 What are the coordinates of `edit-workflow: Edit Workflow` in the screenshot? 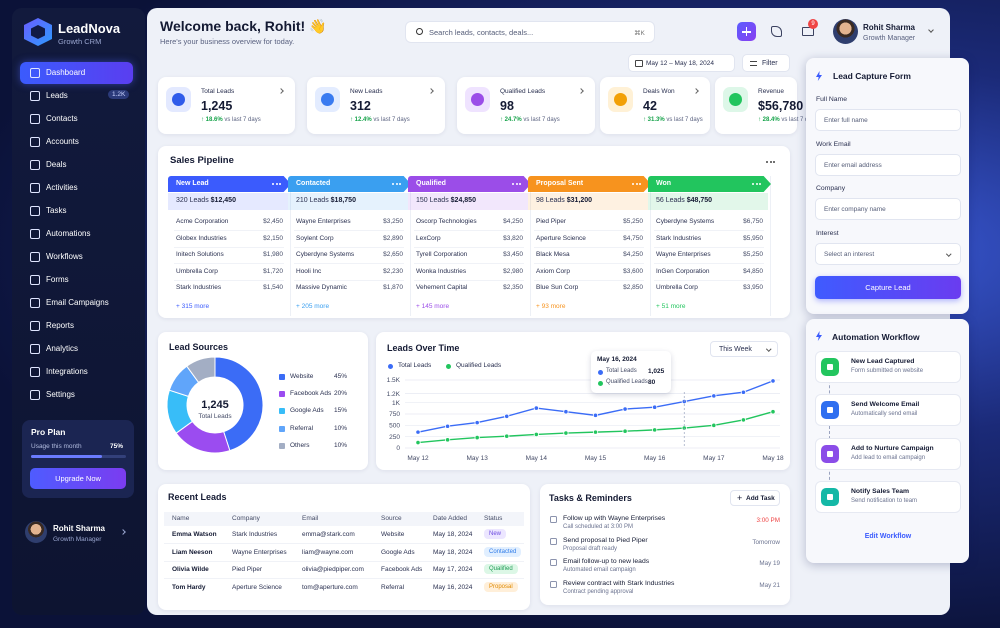 It's located at (888, 536).